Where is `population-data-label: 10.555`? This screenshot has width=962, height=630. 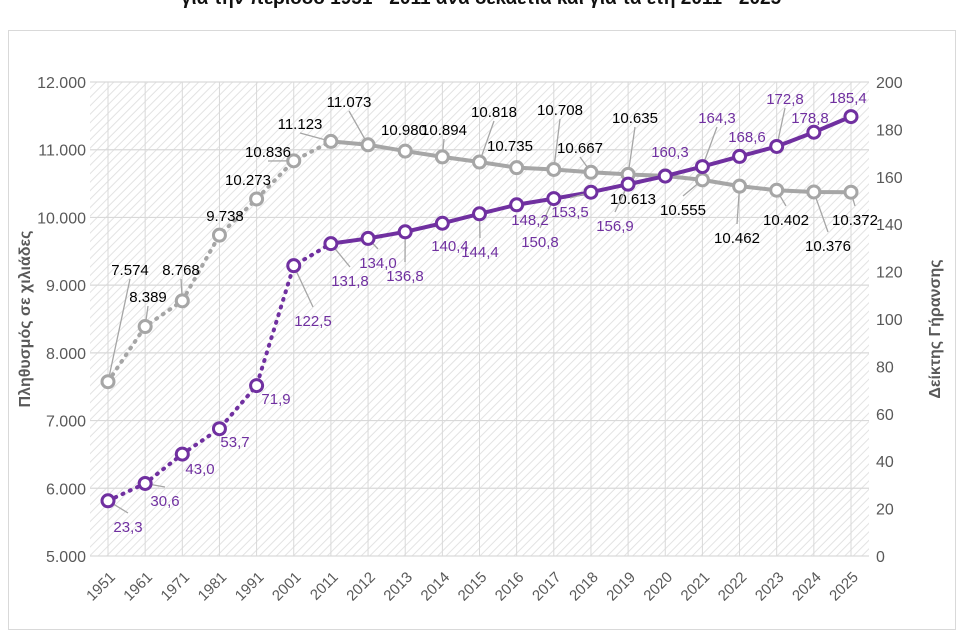 population-data-label: 10.555 is located at coordinates (683, 210).